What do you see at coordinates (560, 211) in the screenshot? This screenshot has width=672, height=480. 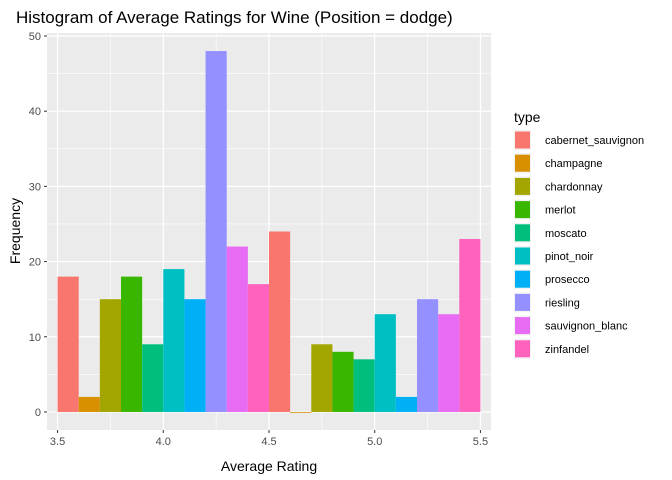 I see `legend-label-merlot: merlot` at bounding box center [560, 211].